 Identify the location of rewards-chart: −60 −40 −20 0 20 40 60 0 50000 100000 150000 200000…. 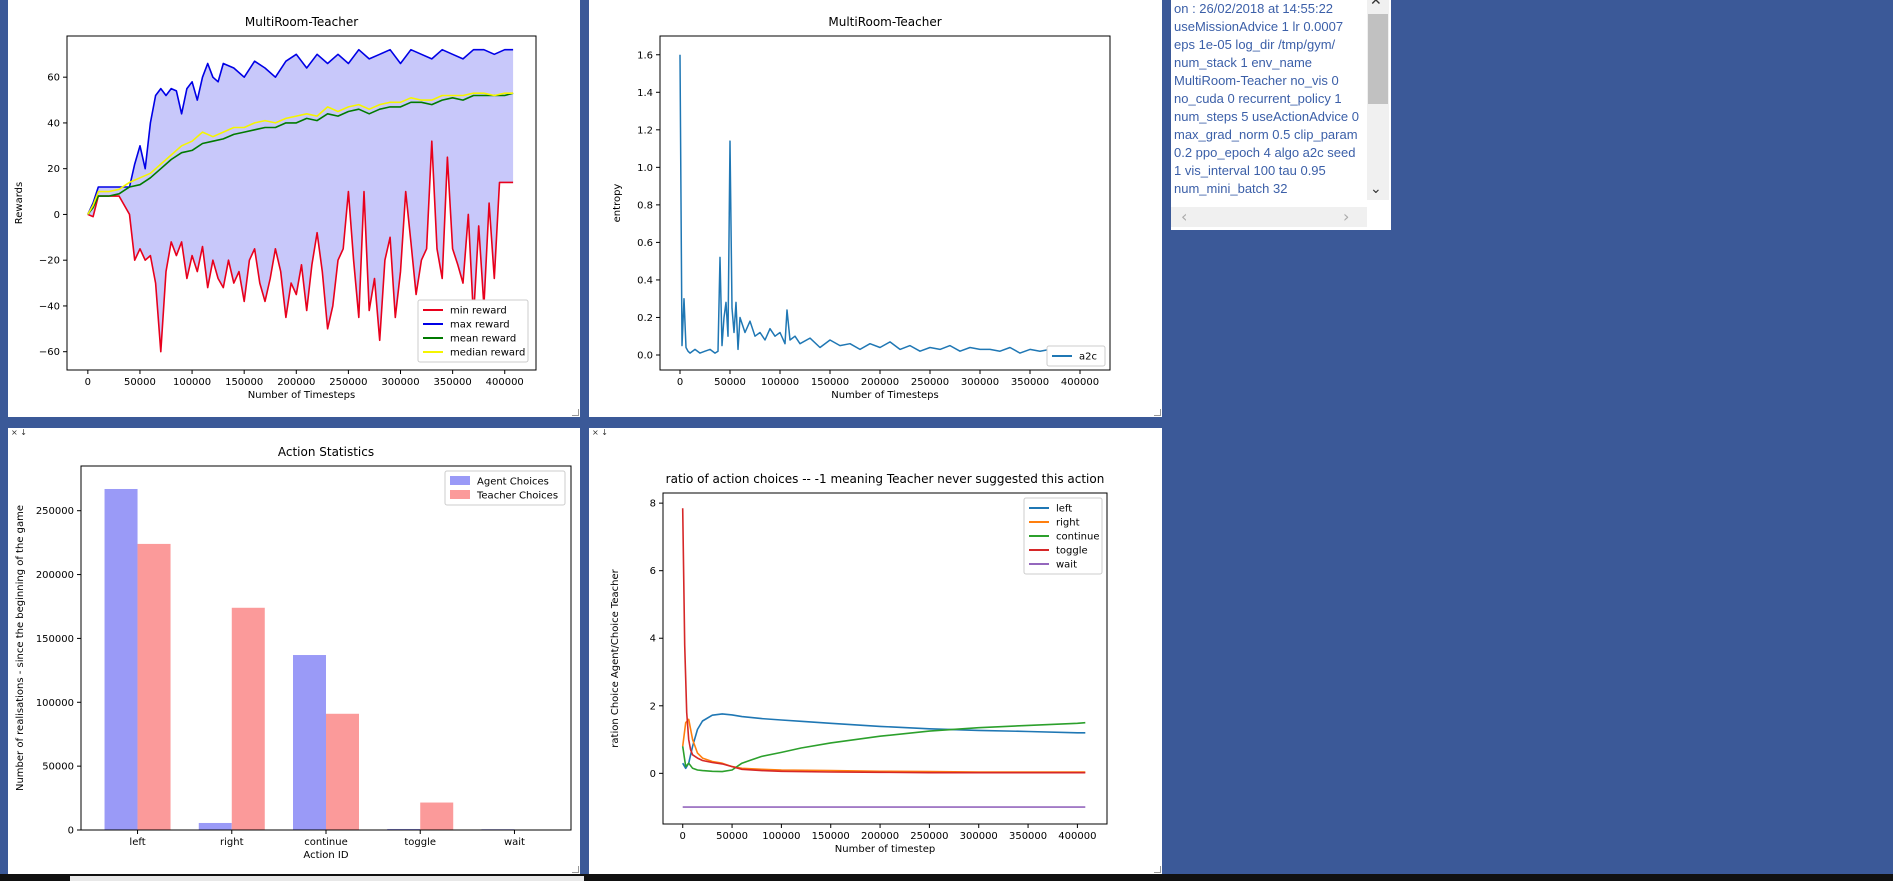
(275, 208).